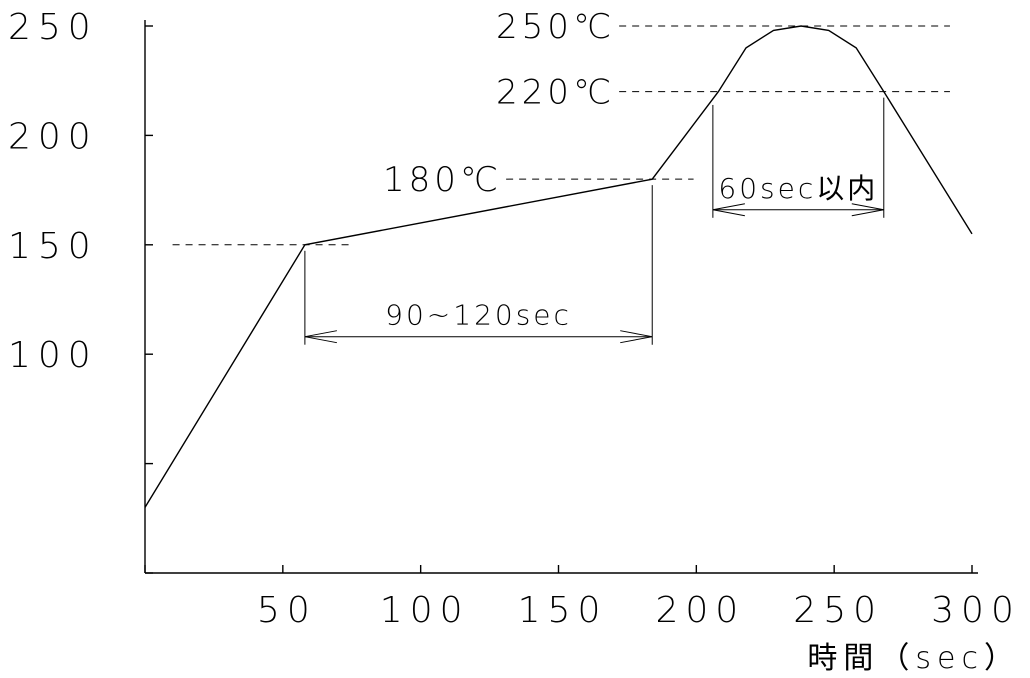  What do you see at coordinates (478, 315) in the screenshot?
I see `span-label: 90~120sec` at bounding box center [478, 315].